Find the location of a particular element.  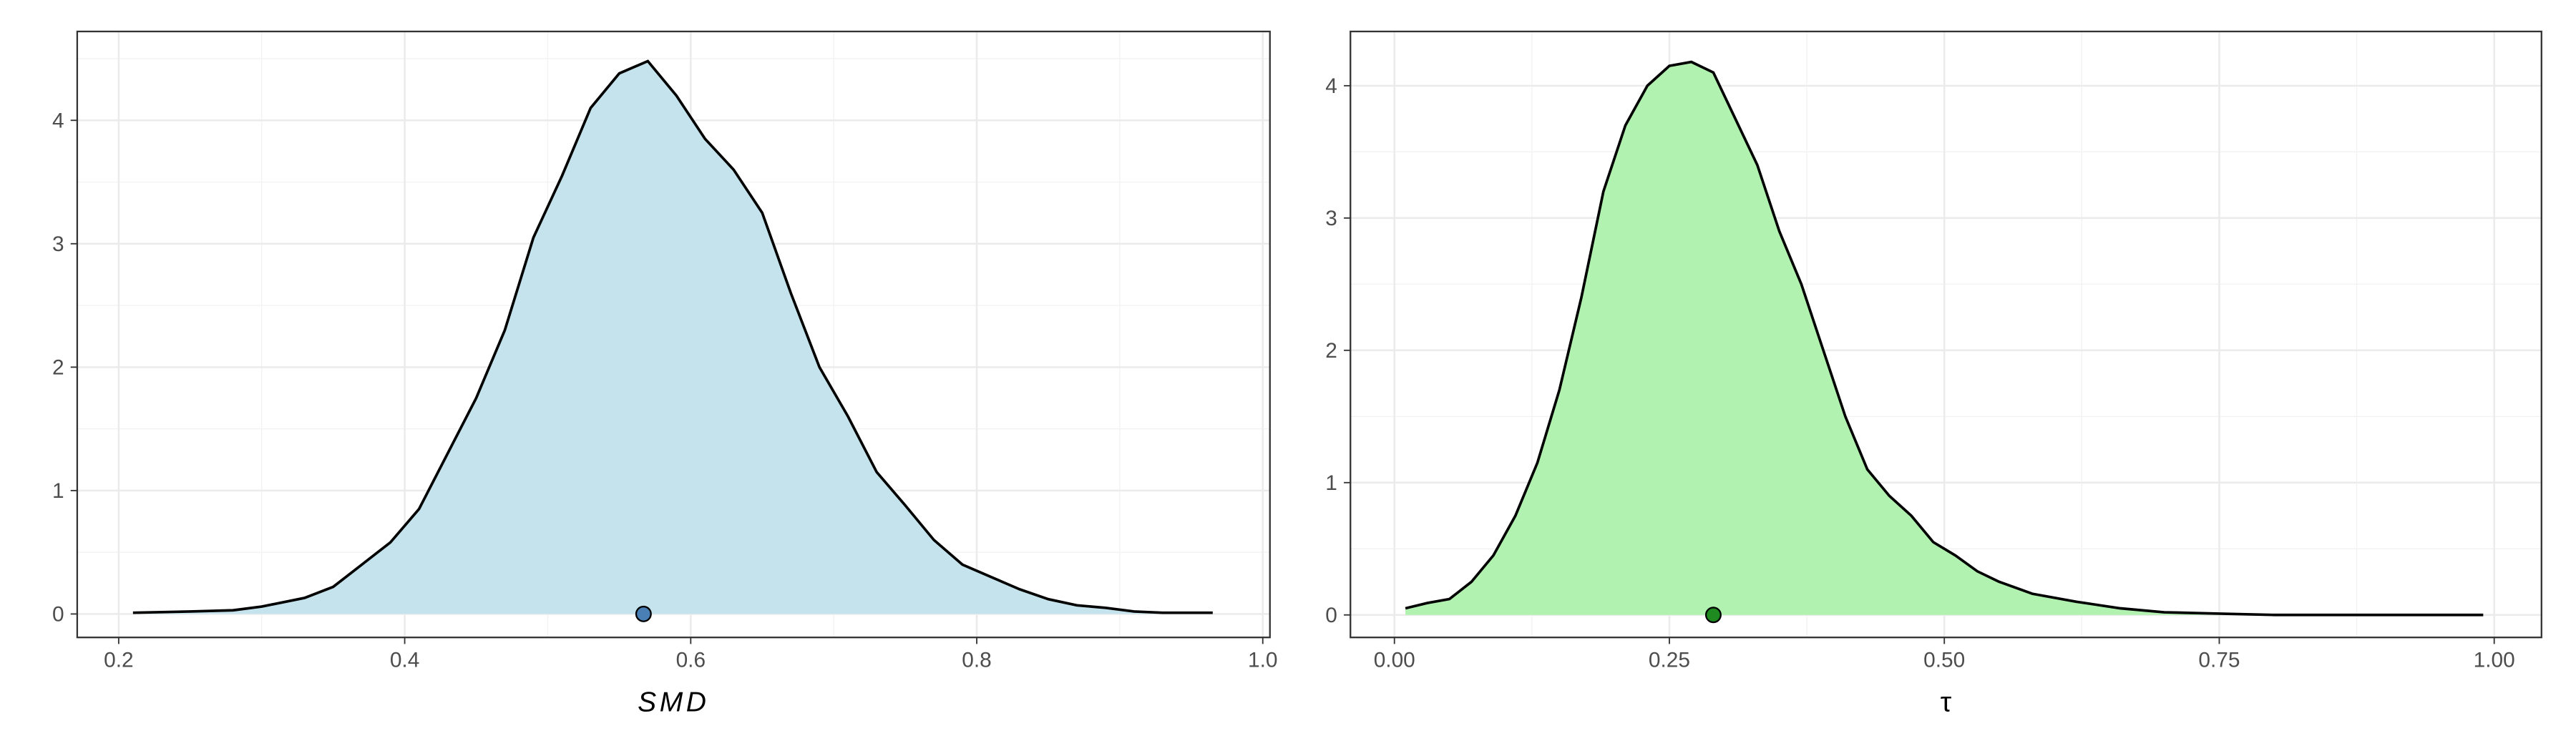

x-tick-label: 0.00 is located at coordinates (1394, 660).